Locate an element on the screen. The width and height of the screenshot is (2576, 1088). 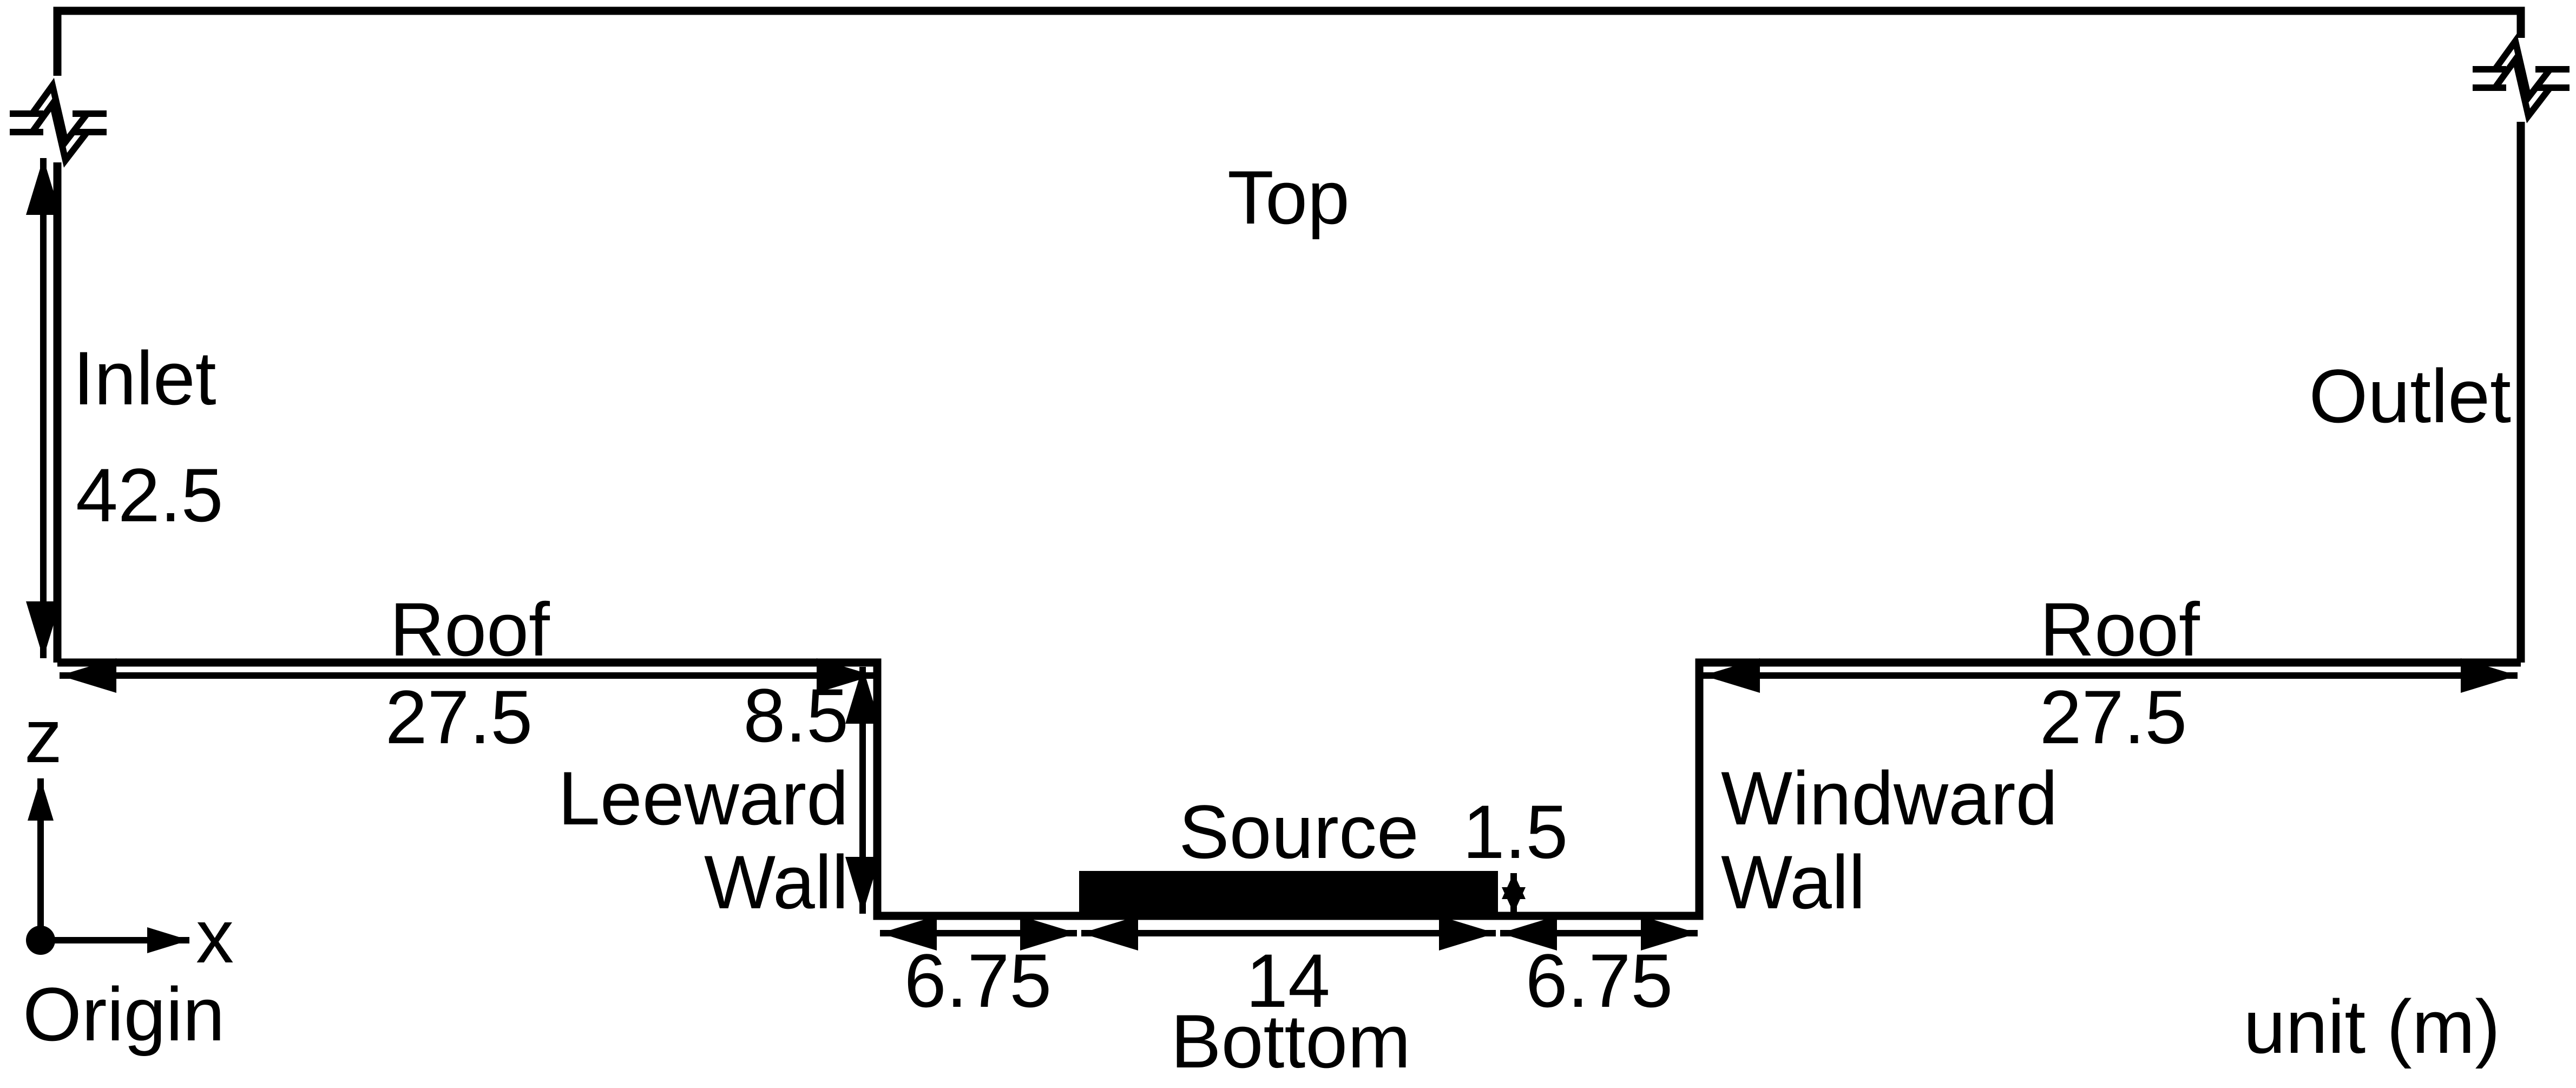
leeward-wall-label-2: Wall is located at coordinates (776, 882).